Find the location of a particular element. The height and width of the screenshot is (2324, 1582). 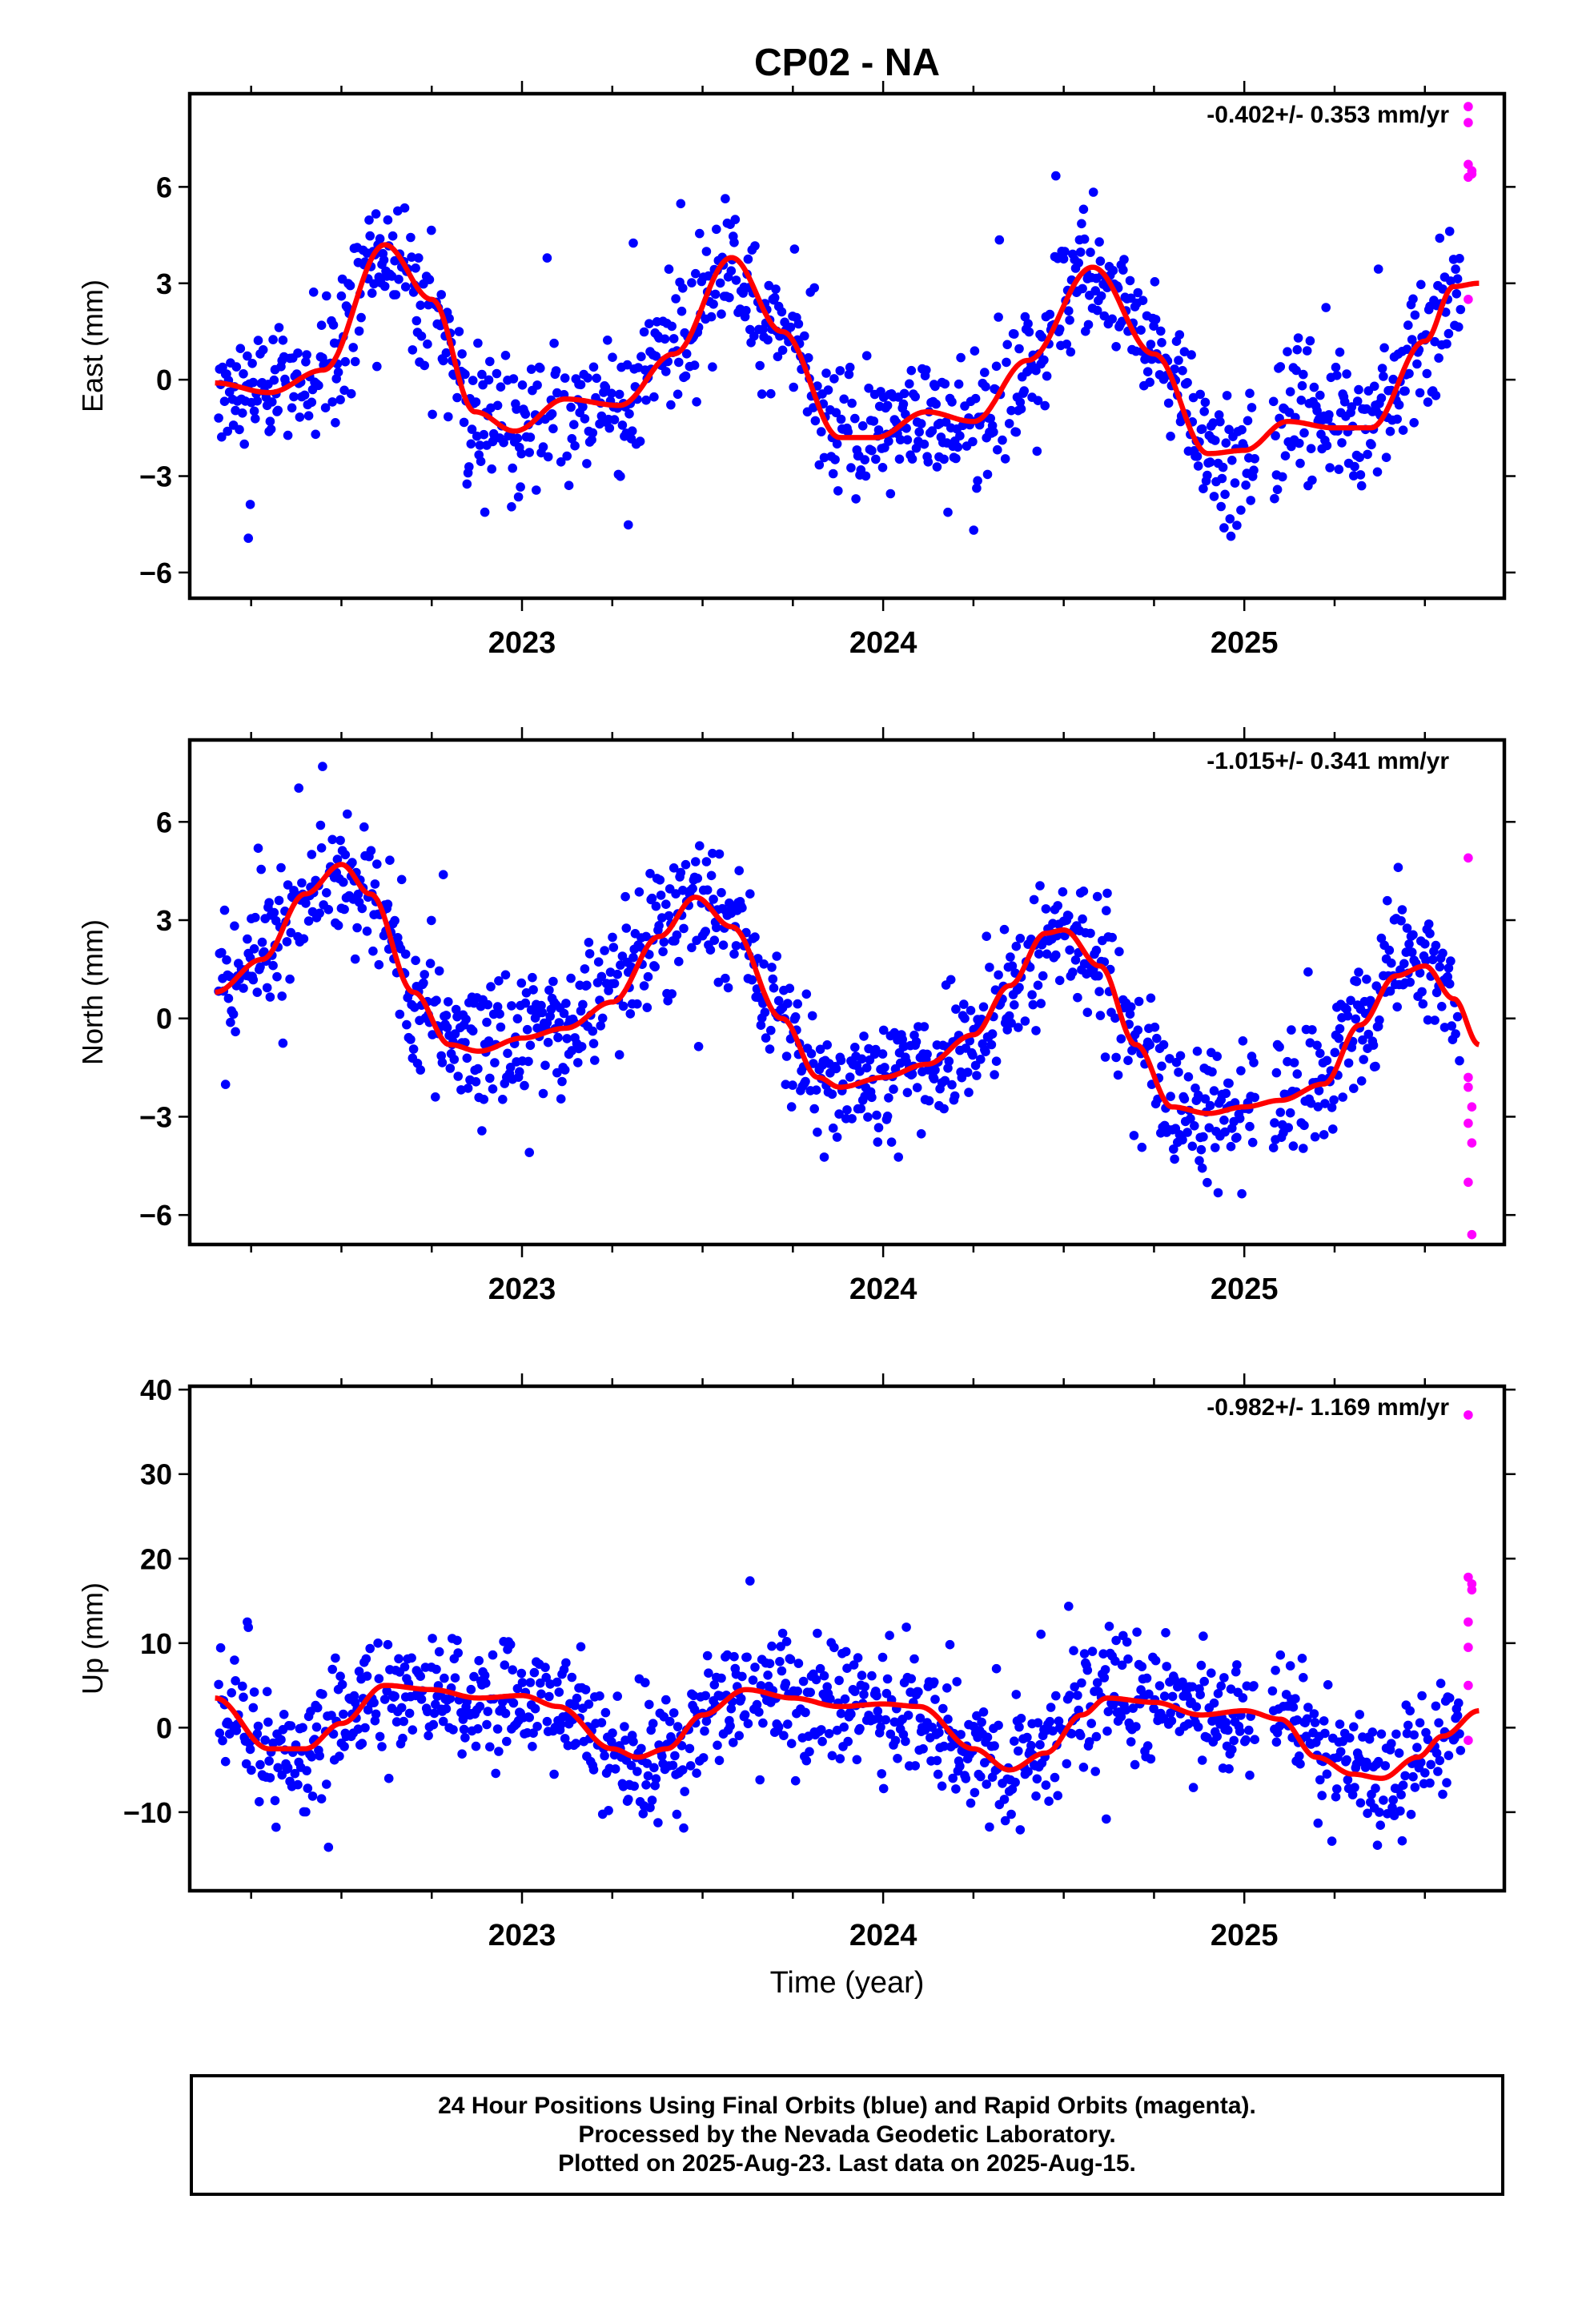

y-tick-label: 3 is located at coordinates (164, 283).